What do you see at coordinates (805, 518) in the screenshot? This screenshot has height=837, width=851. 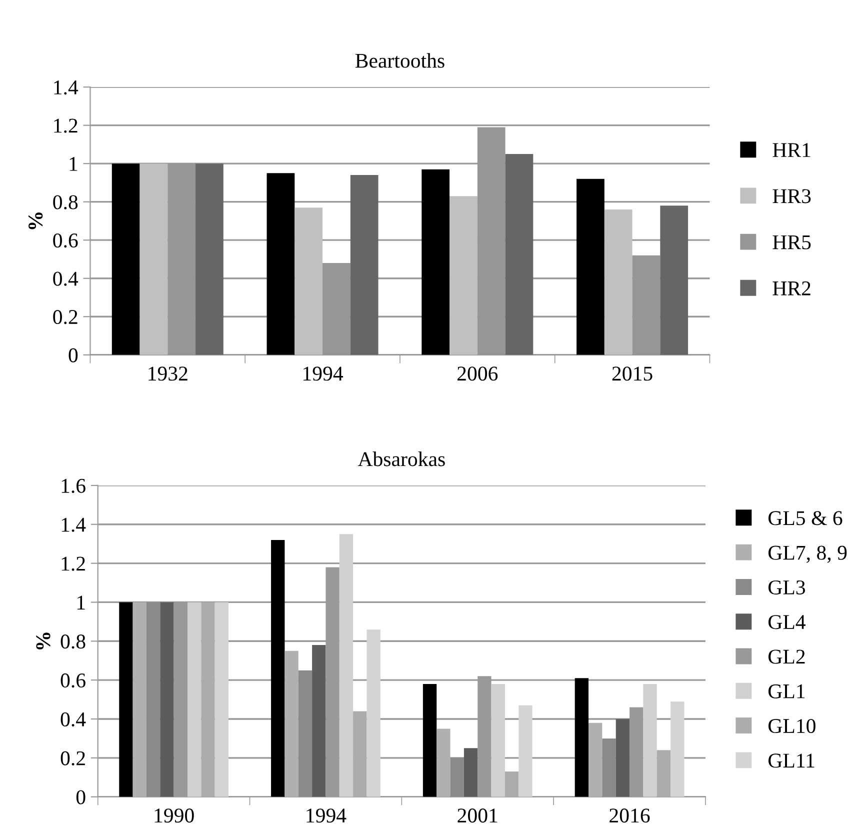 I see `legend-label: GL5 & 6` at bounding box center [805, 518].